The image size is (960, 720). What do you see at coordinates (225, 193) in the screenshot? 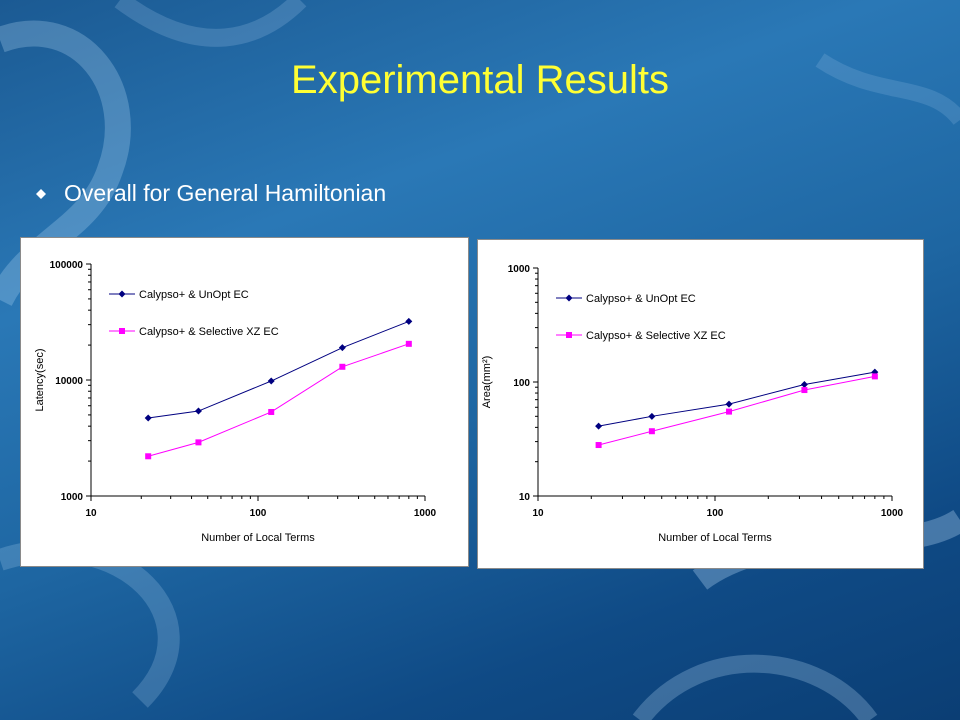
I see `bullet-text: Overall for General Hamiltonian` at bounding box center [225, 193].